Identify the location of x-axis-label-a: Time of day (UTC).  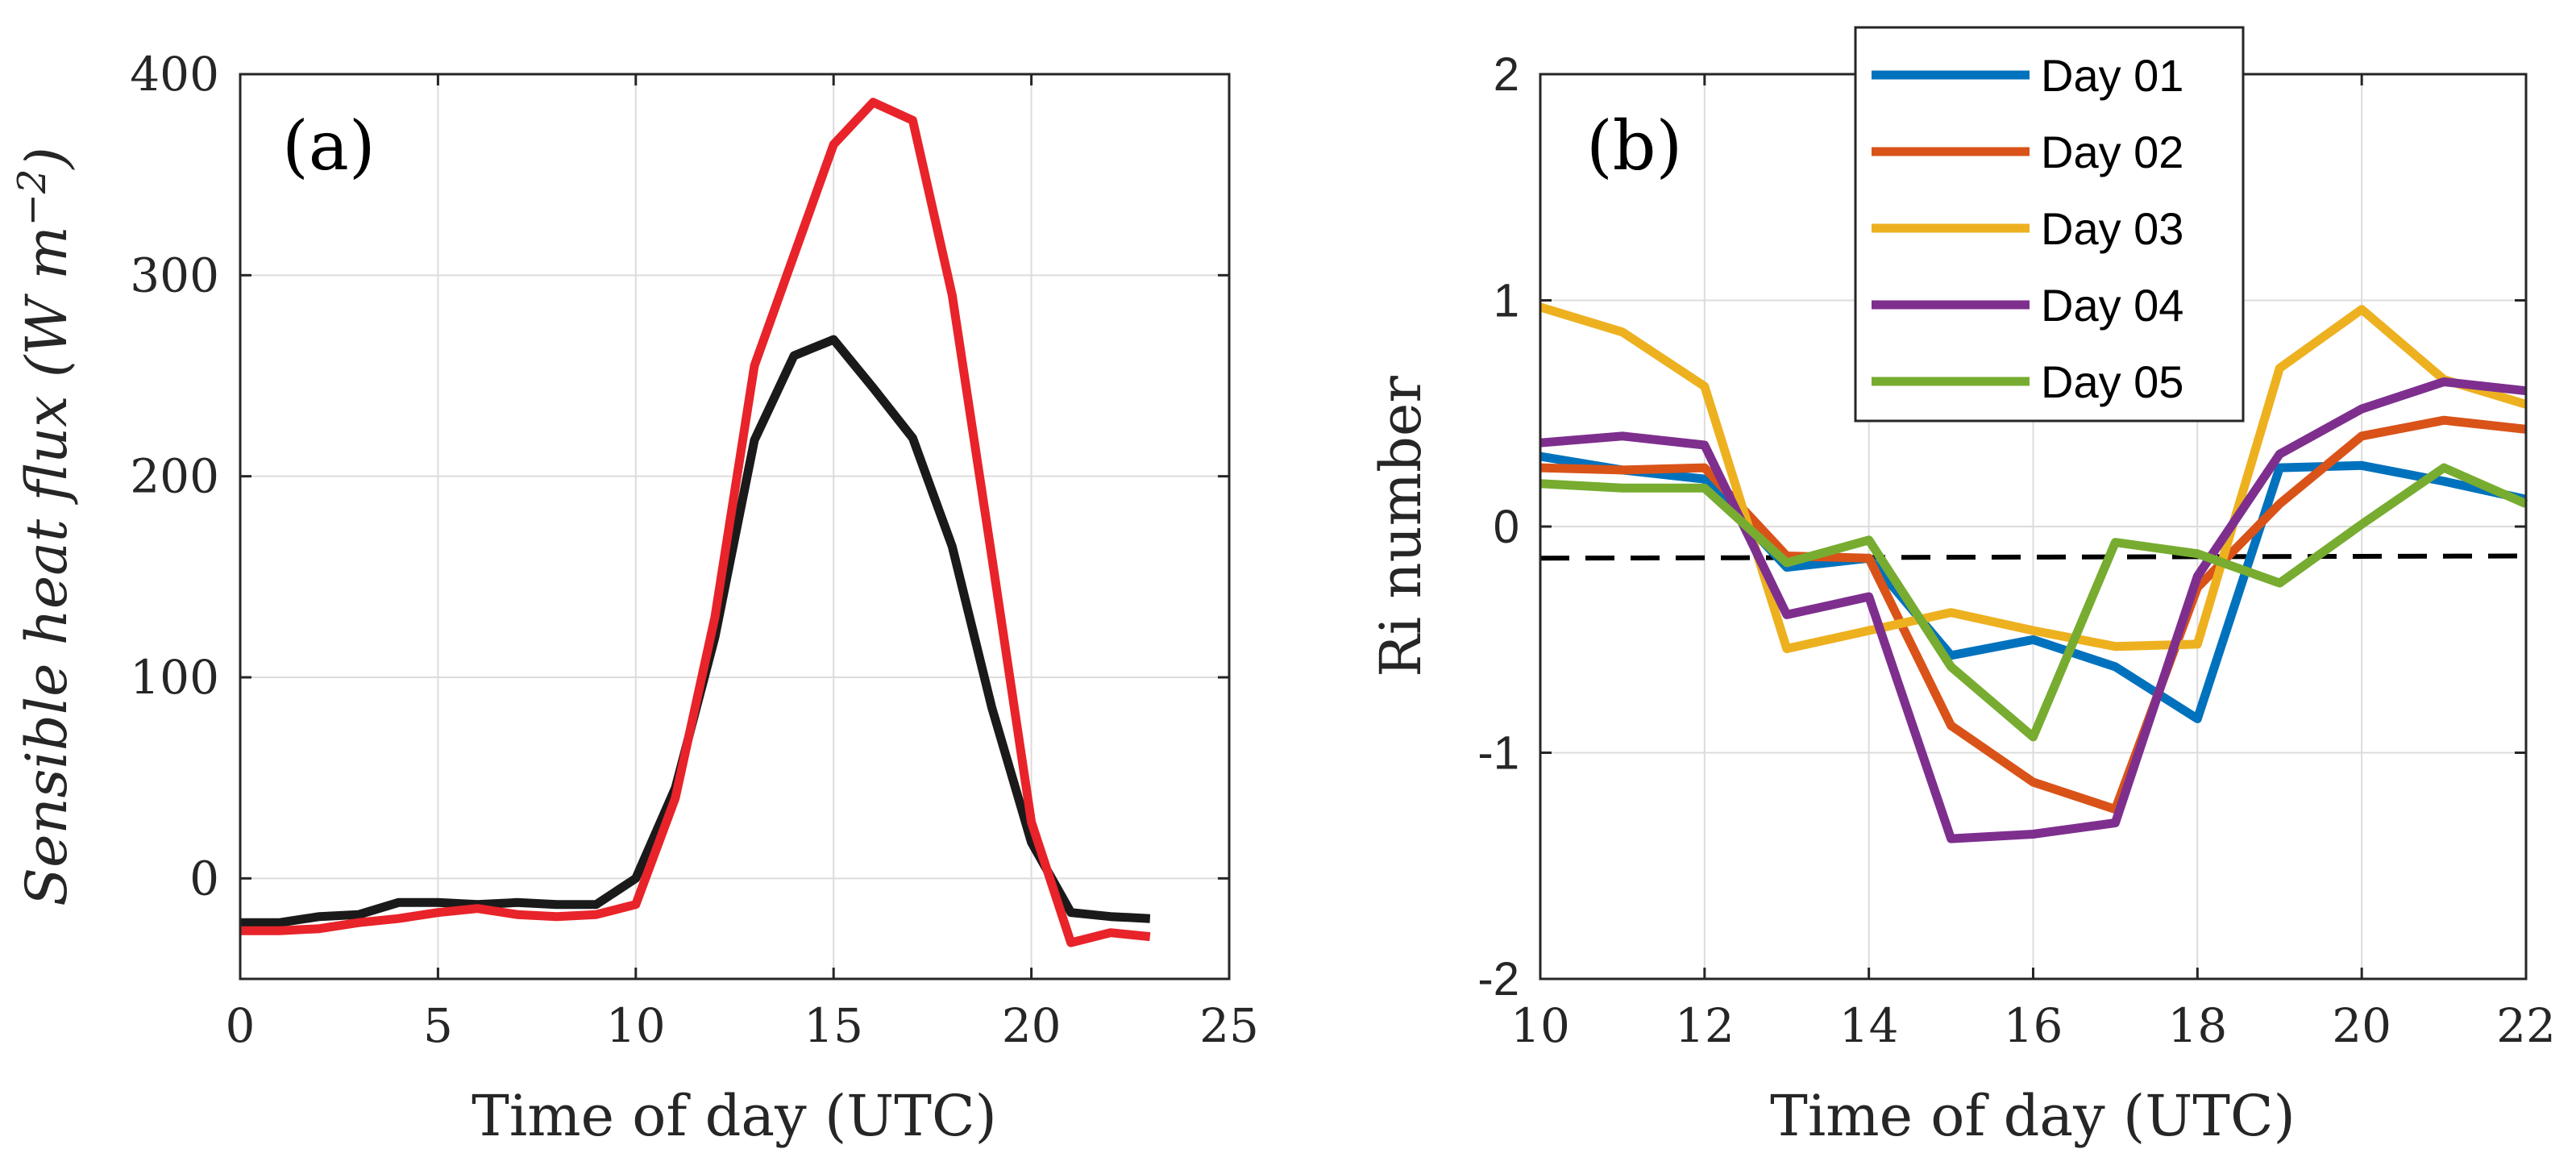
(734, 1116).